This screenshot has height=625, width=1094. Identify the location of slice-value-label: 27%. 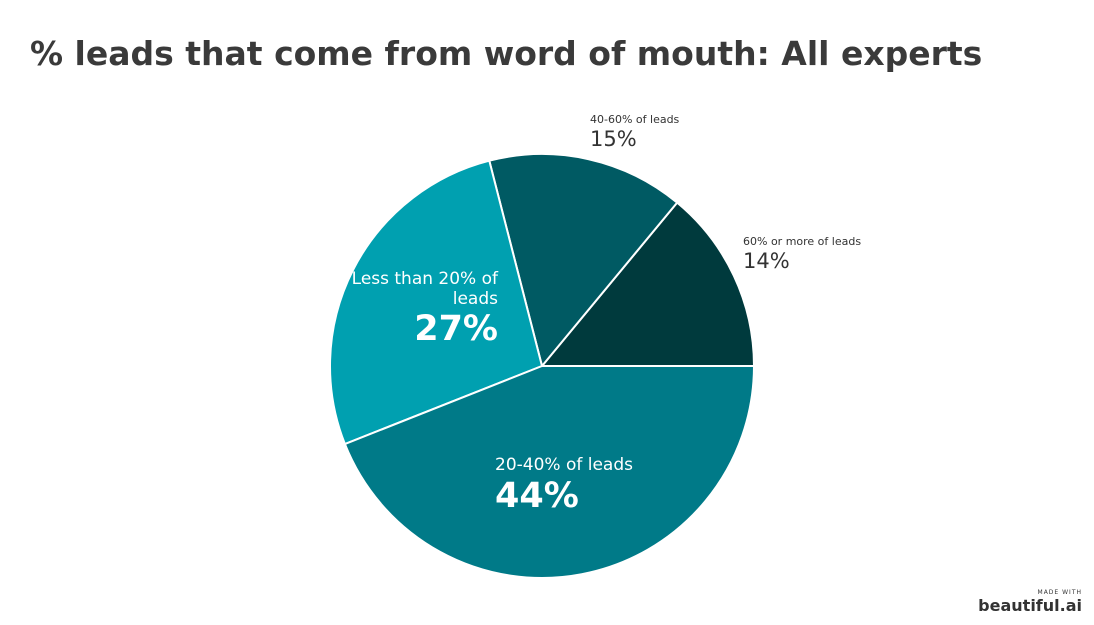
(456, 329).